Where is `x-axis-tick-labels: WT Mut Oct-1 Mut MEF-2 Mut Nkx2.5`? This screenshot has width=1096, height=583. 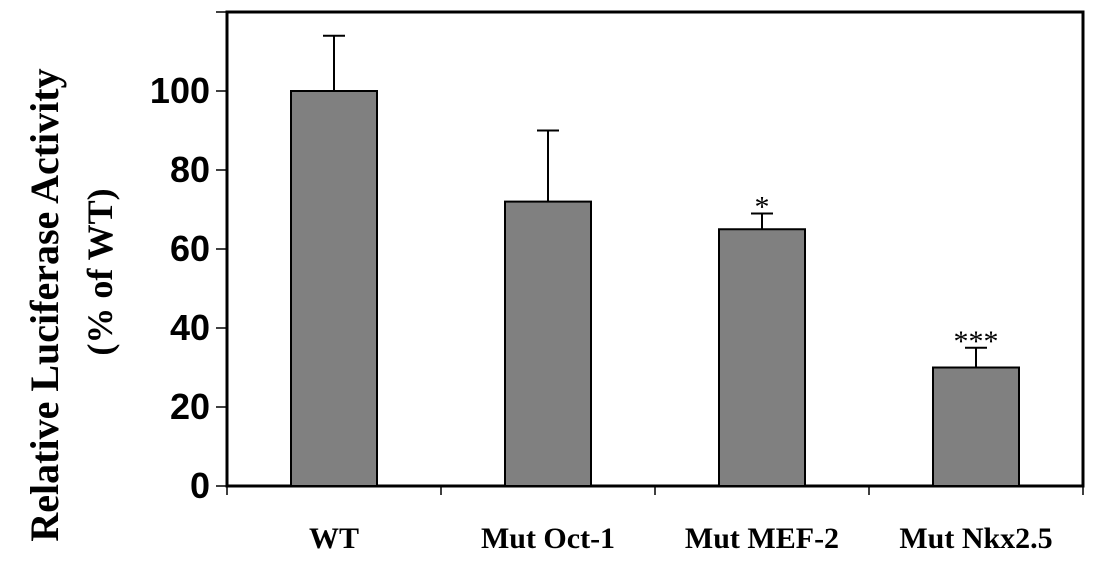 x-axis-tick-labels: WT Mut Oct-1 Mut MEF-2 Mut Nkx2.5 is located at coordinates (681, 538).